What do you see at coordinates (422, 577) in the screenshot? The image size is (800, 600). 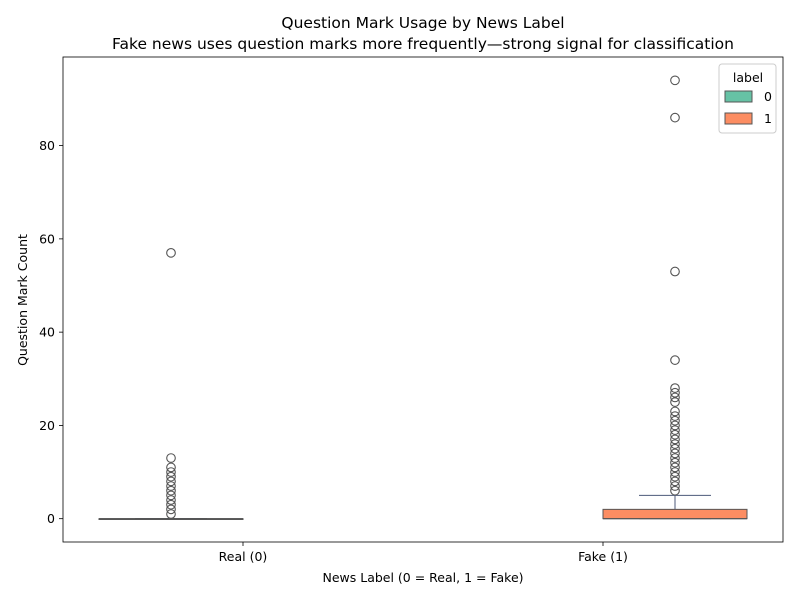 I see `x-axis-label: News Label (0 = Real, 1 = Fake)` at bounding box center [422, 577].